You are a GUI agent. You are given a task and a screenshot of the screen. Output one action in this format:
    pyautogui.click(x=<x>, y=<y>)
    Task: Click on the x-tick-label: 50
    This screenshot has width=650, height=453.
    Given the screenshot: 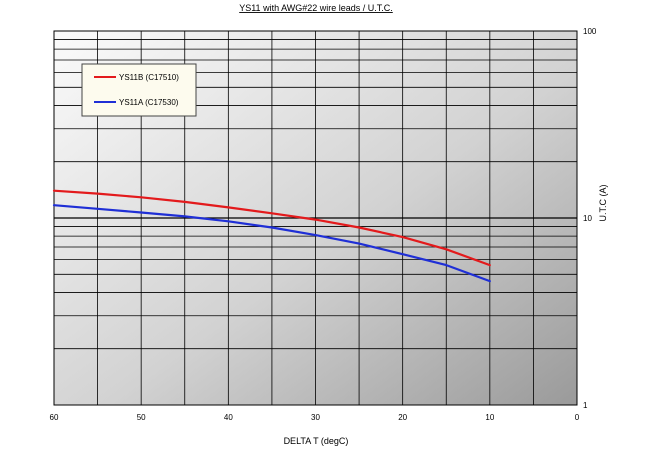 What is the action you would take?
    pyautogui.click(x=141, y=417)
    